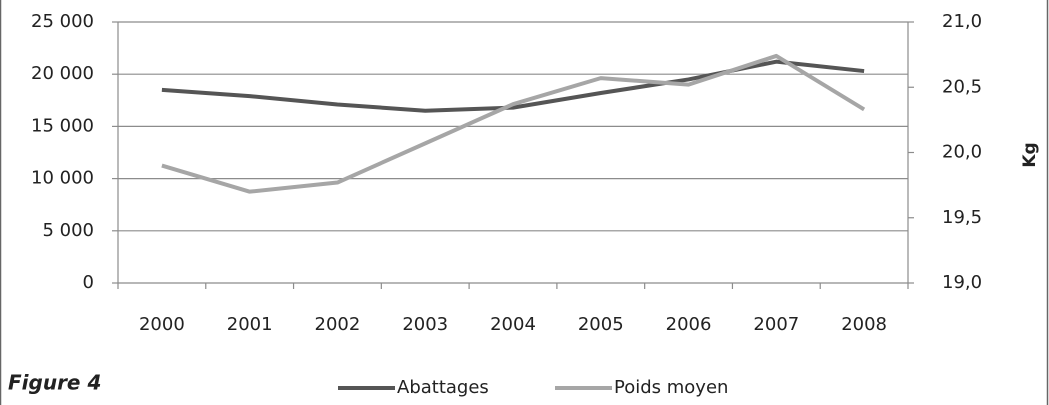 This screenshot has height=405, width=1049. I want to click on x-tick-label: 2000, so click(162, 324).